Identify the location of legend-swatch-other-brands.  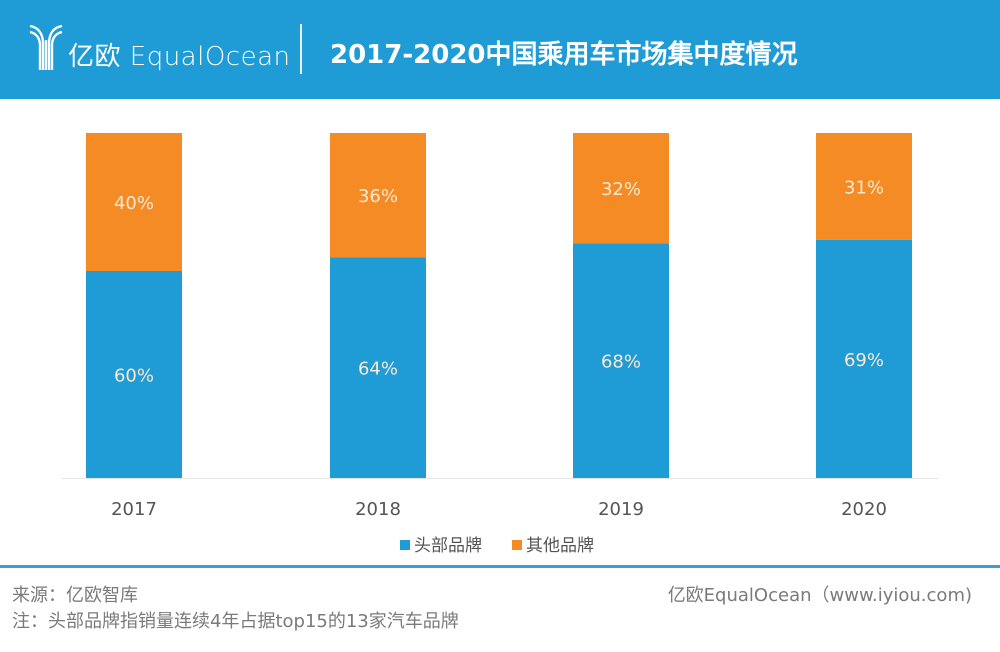
(517, 545).